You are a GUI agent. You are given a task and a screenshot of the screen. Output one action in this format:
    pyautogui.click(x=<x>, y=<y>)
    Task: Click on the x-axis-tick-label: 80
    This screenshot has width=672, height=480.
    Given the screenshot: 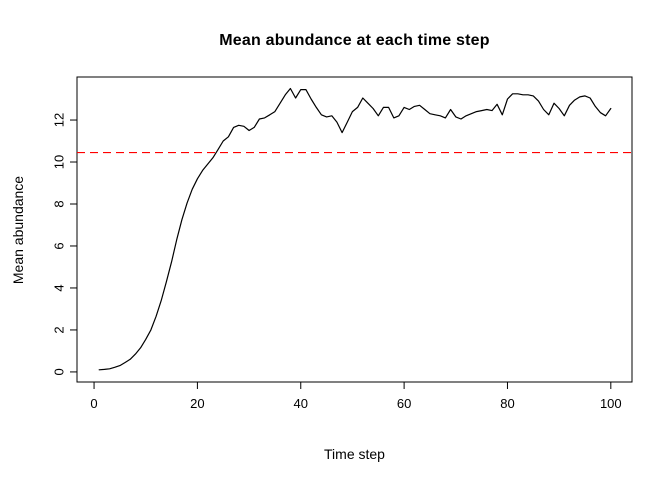 What is the action you would take?
    pyautogui.click(x=507, y=403)
    